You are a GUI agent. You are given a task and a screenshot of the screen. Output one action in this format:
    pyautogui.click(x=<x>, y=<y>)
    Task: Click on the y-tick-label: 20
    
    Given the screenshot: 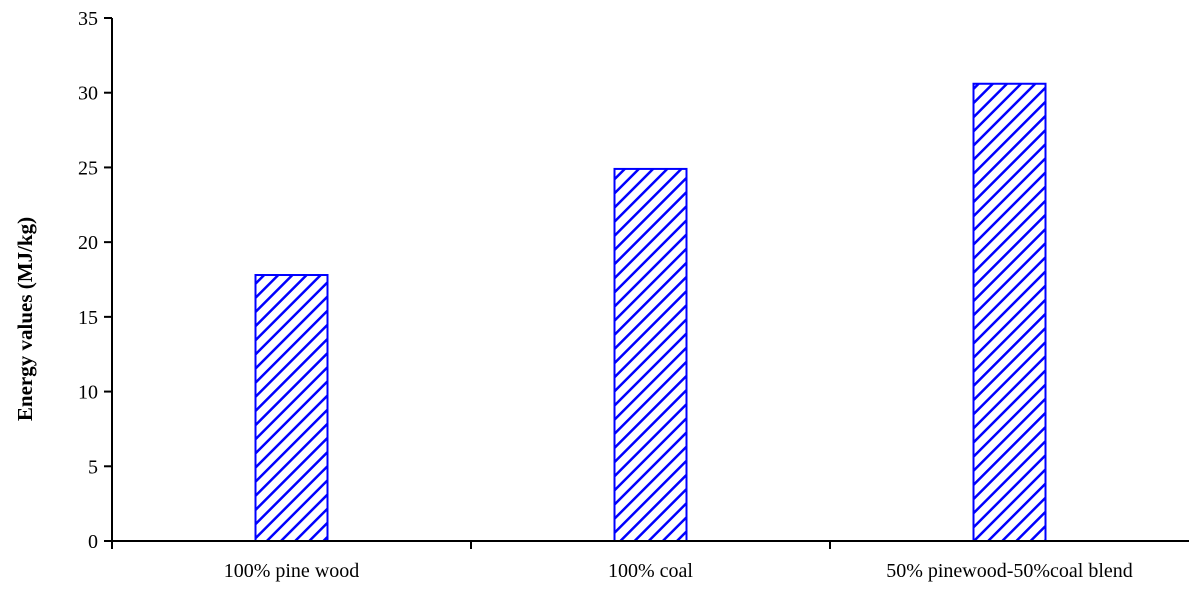 What is the action you would take?
    pyautogui.click(x=88, y=243)
    